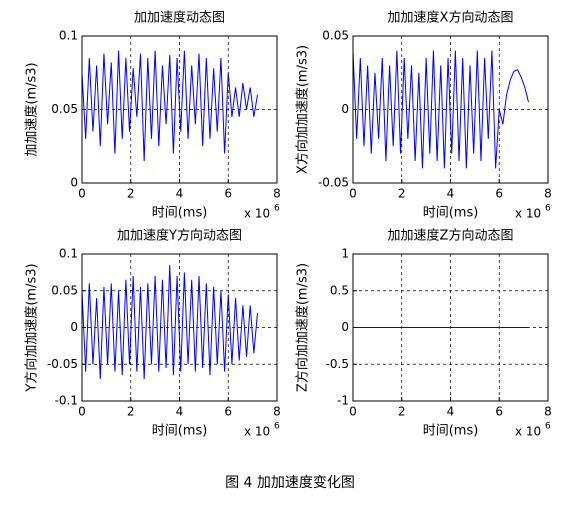 The width and height of the screenshot is (579, 505). Describe the element at coordinates (303, 109) in the screenshot. I see `y-axis-label: X方向加加速度(m/s3)` at that location.